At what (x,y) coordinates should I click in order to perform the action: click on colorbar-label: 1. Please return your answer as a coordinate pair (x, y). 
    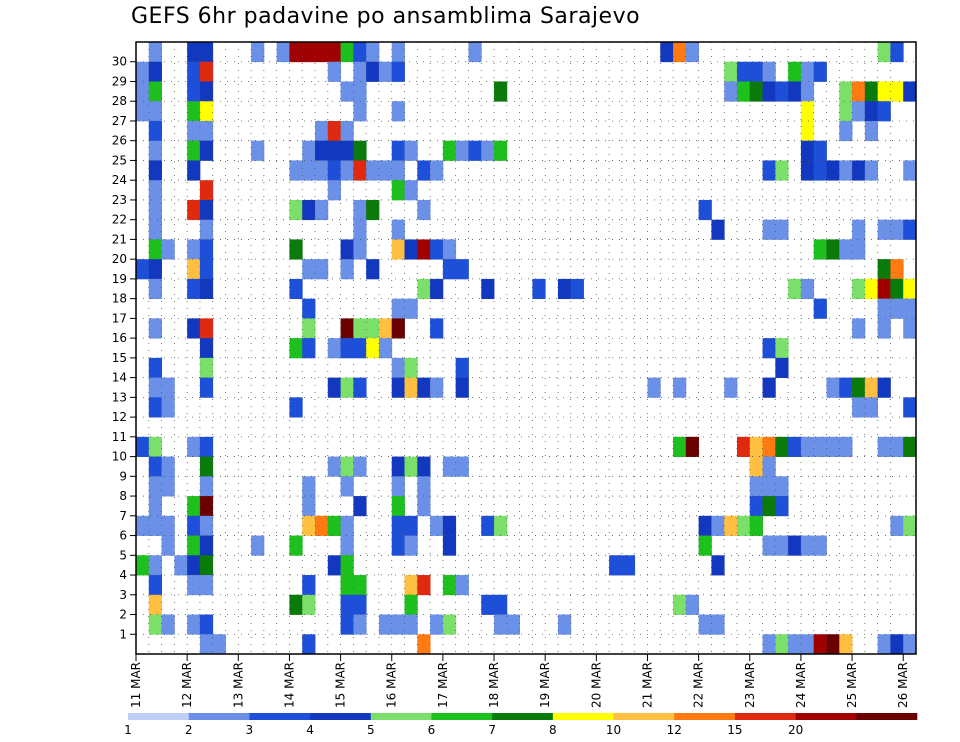
    Looking at the image, I should click on (128, 730).